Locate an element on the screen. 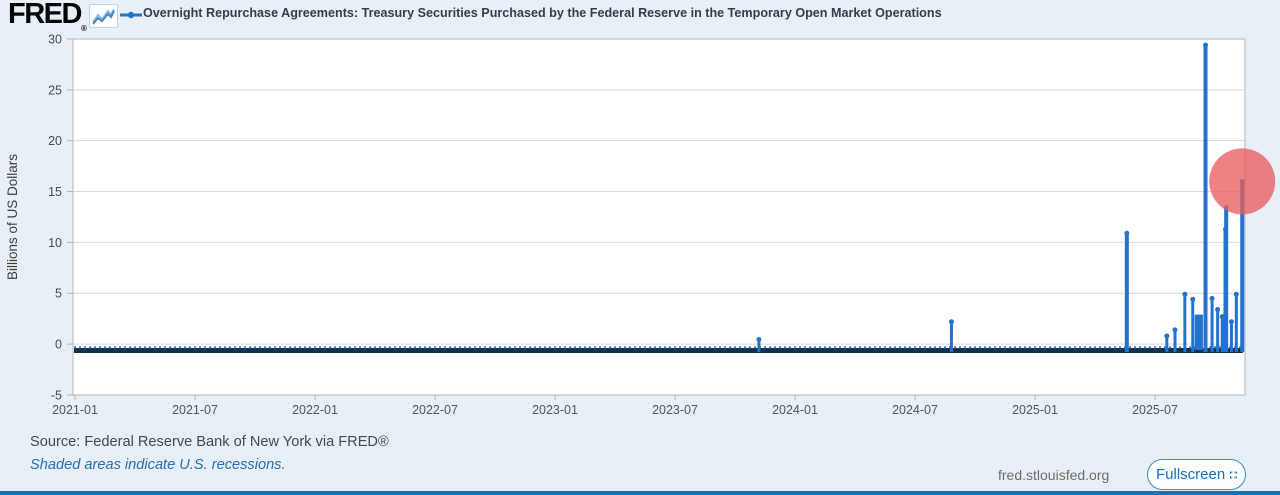 The image size is (1280, 495). svg-text: 20 is located at coordinates (55, 141).